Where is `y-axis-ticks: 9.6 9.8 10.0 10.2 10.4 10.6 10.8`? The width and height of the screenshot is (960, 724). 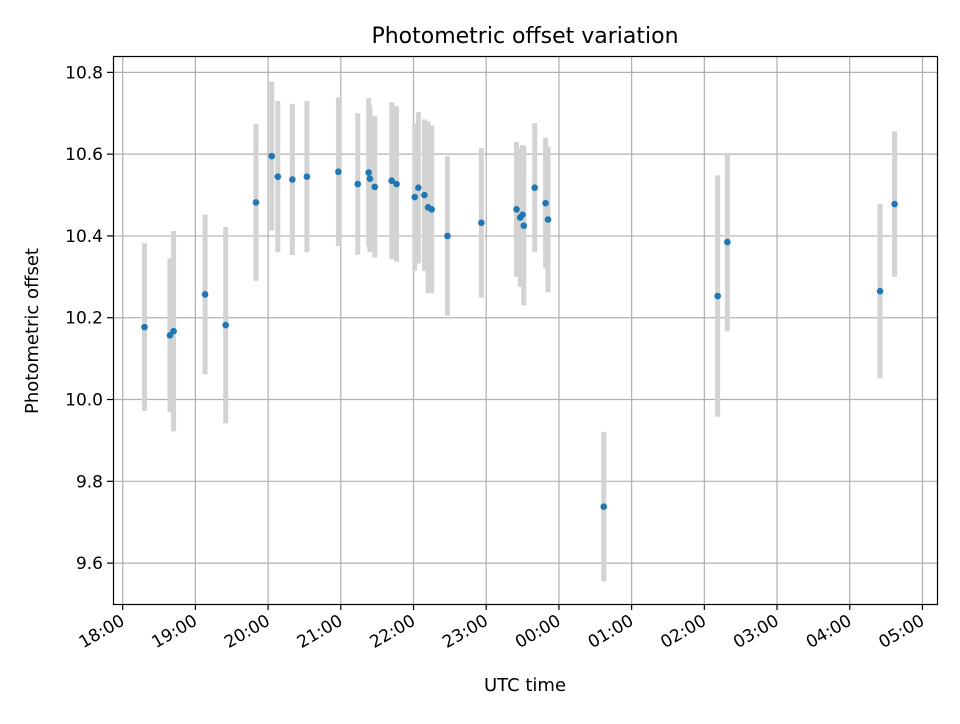
y-axis-ticks: 9.6 9.8 10.0 10.2 10.4 10.6 10.8 is located at coordinates (89, 318).